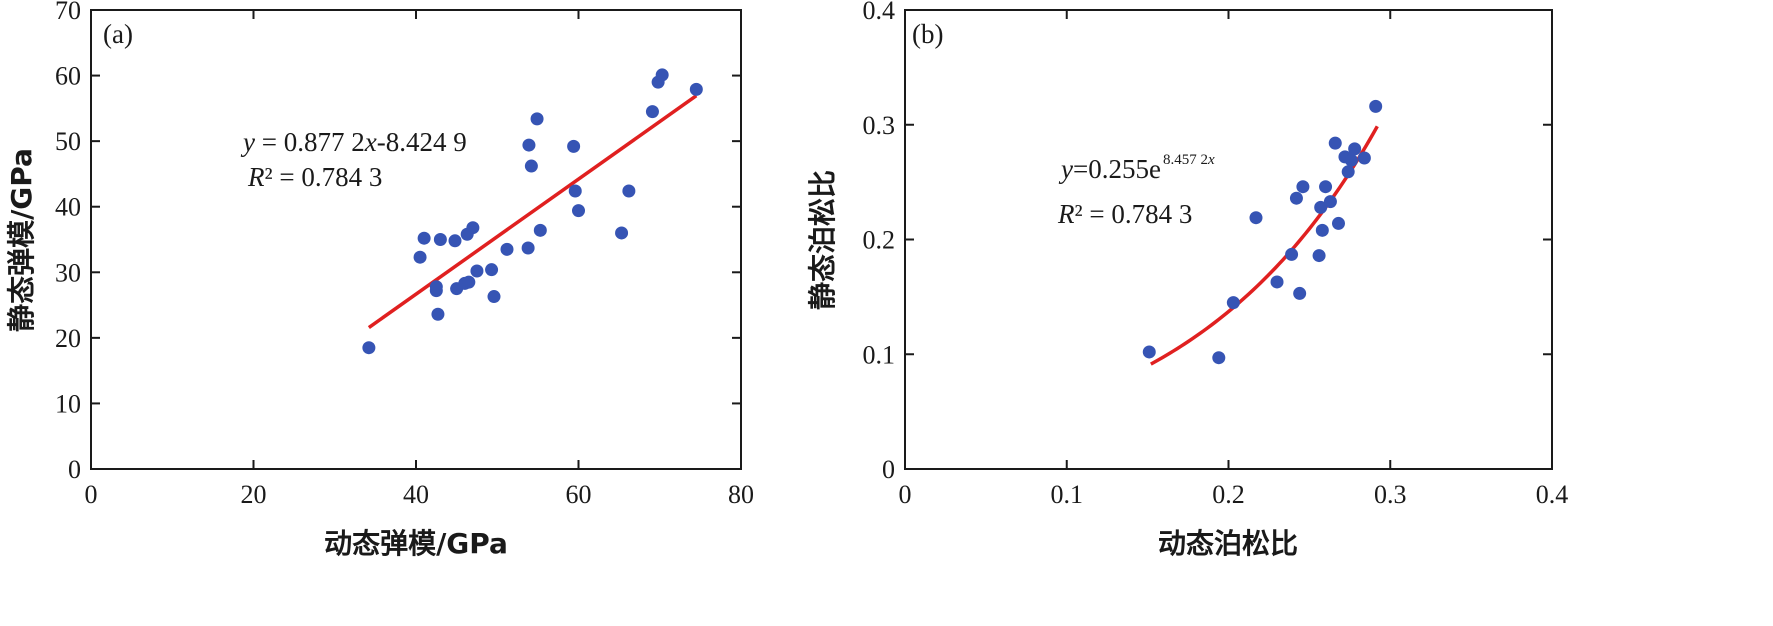 The image size is (1773, 626). What do you see at coordinates (256, 177) in the screenshot?
I see `panel-a-r2-symbol: R` at bounding box center [256, 177].